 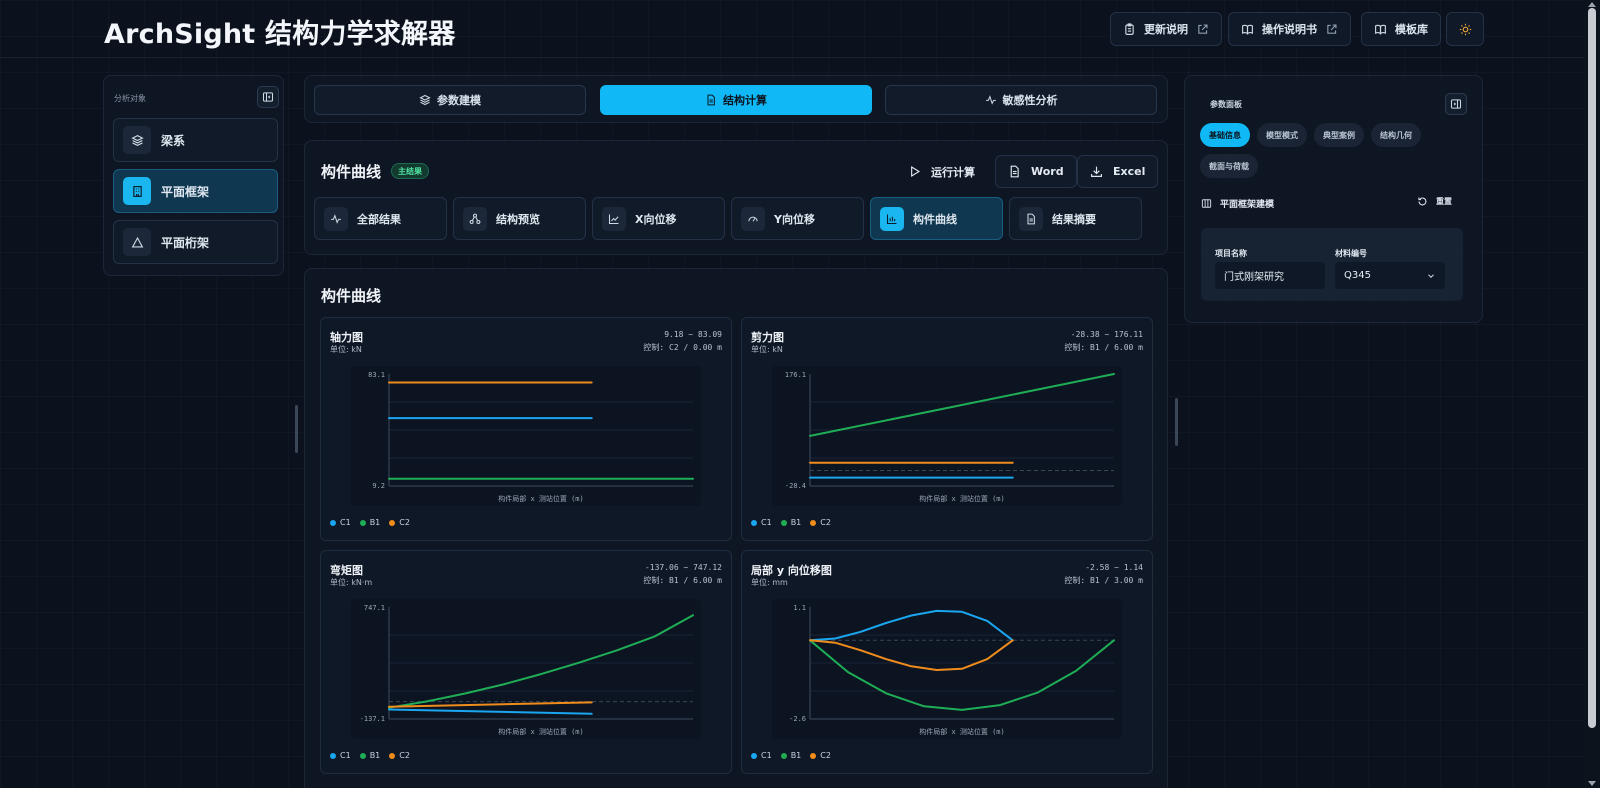 I want to click on chart-unit: 单位: mm, so click(x=769, y=582).